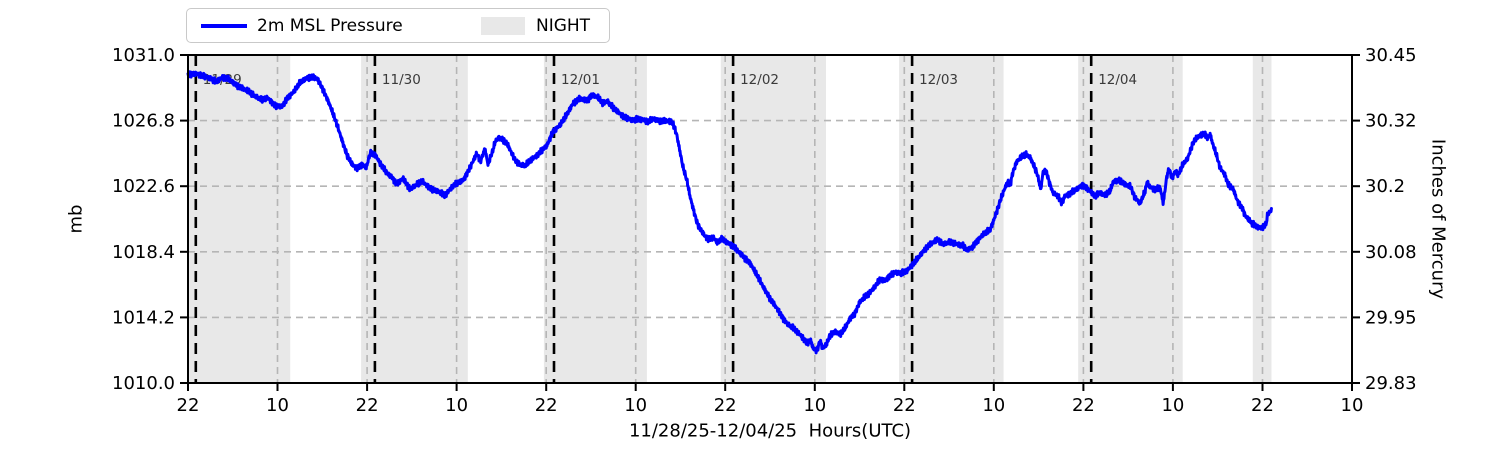 The height and width of the screenshot is (450, 1500). I want to click on y-right-tick-label: 30.45, so click(1391, 55).